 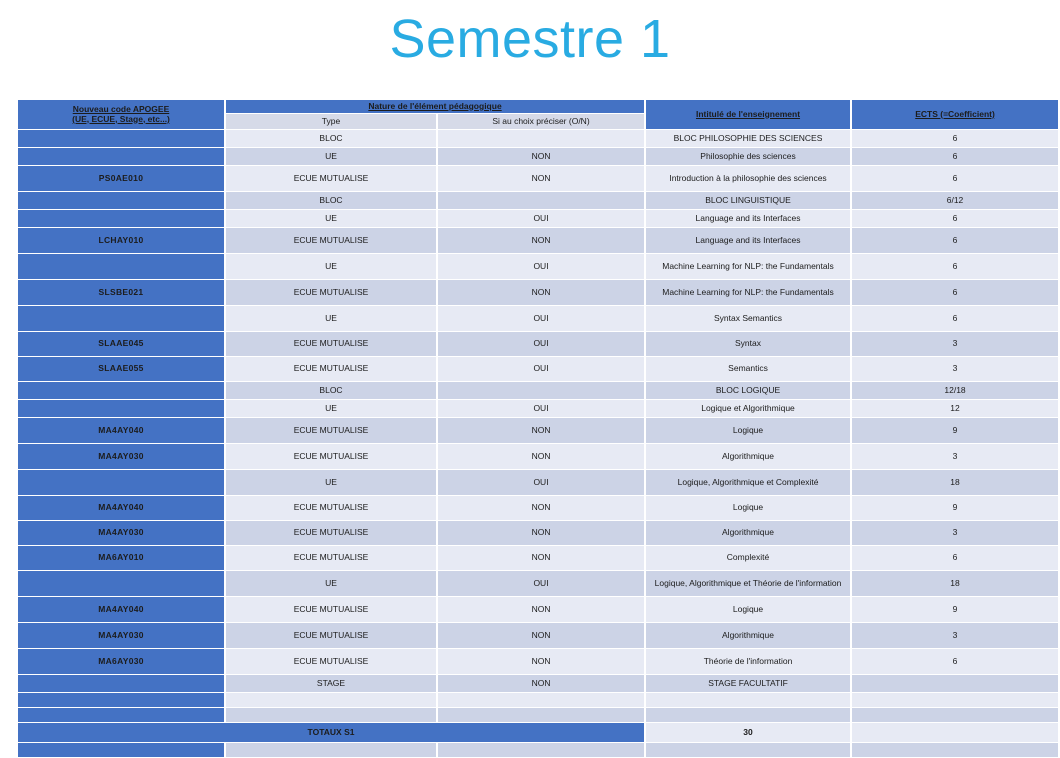 I want to click on table-row: UE OUI Logique et Algorithmique 12, so click(x=538, y=408).